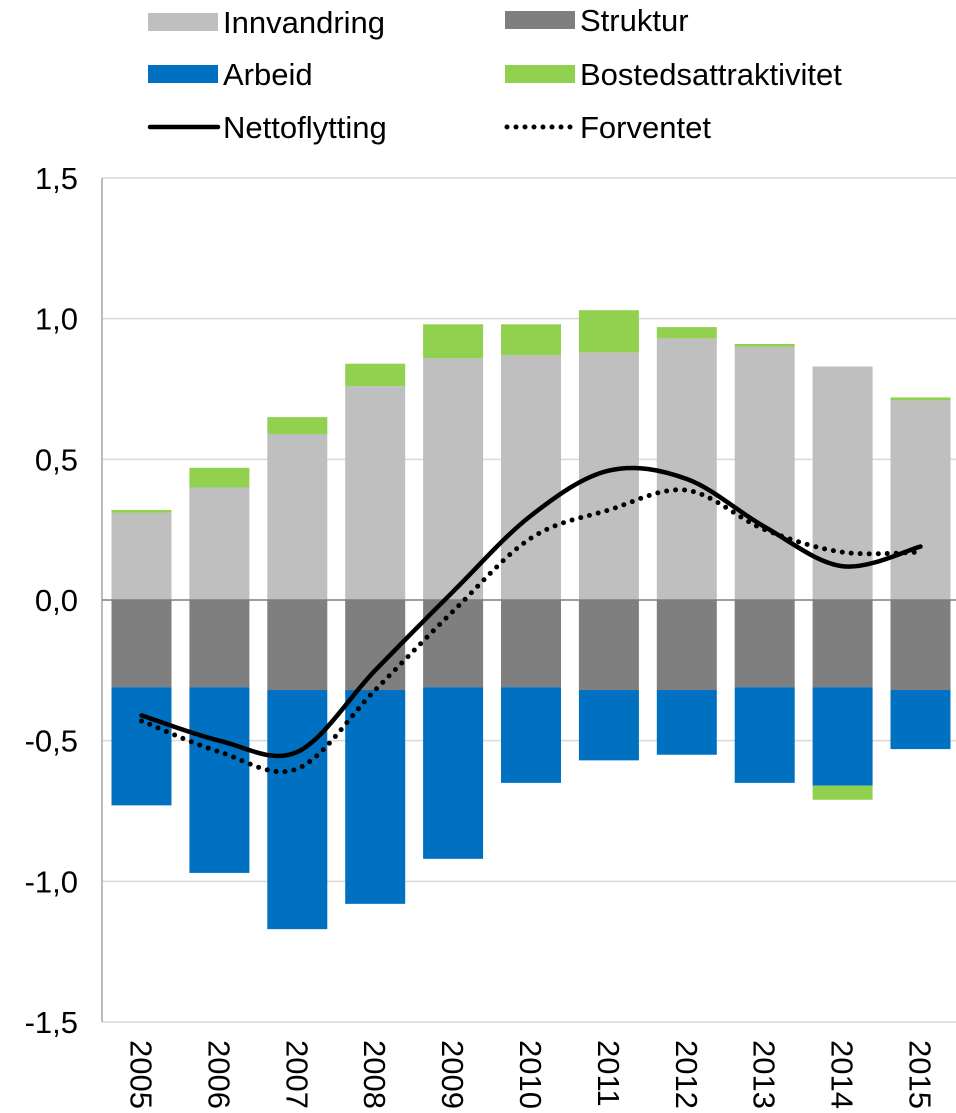 This screenshot has width=956, height=1113. I want to click on bar-innvandring-2006, so click(219, 543).